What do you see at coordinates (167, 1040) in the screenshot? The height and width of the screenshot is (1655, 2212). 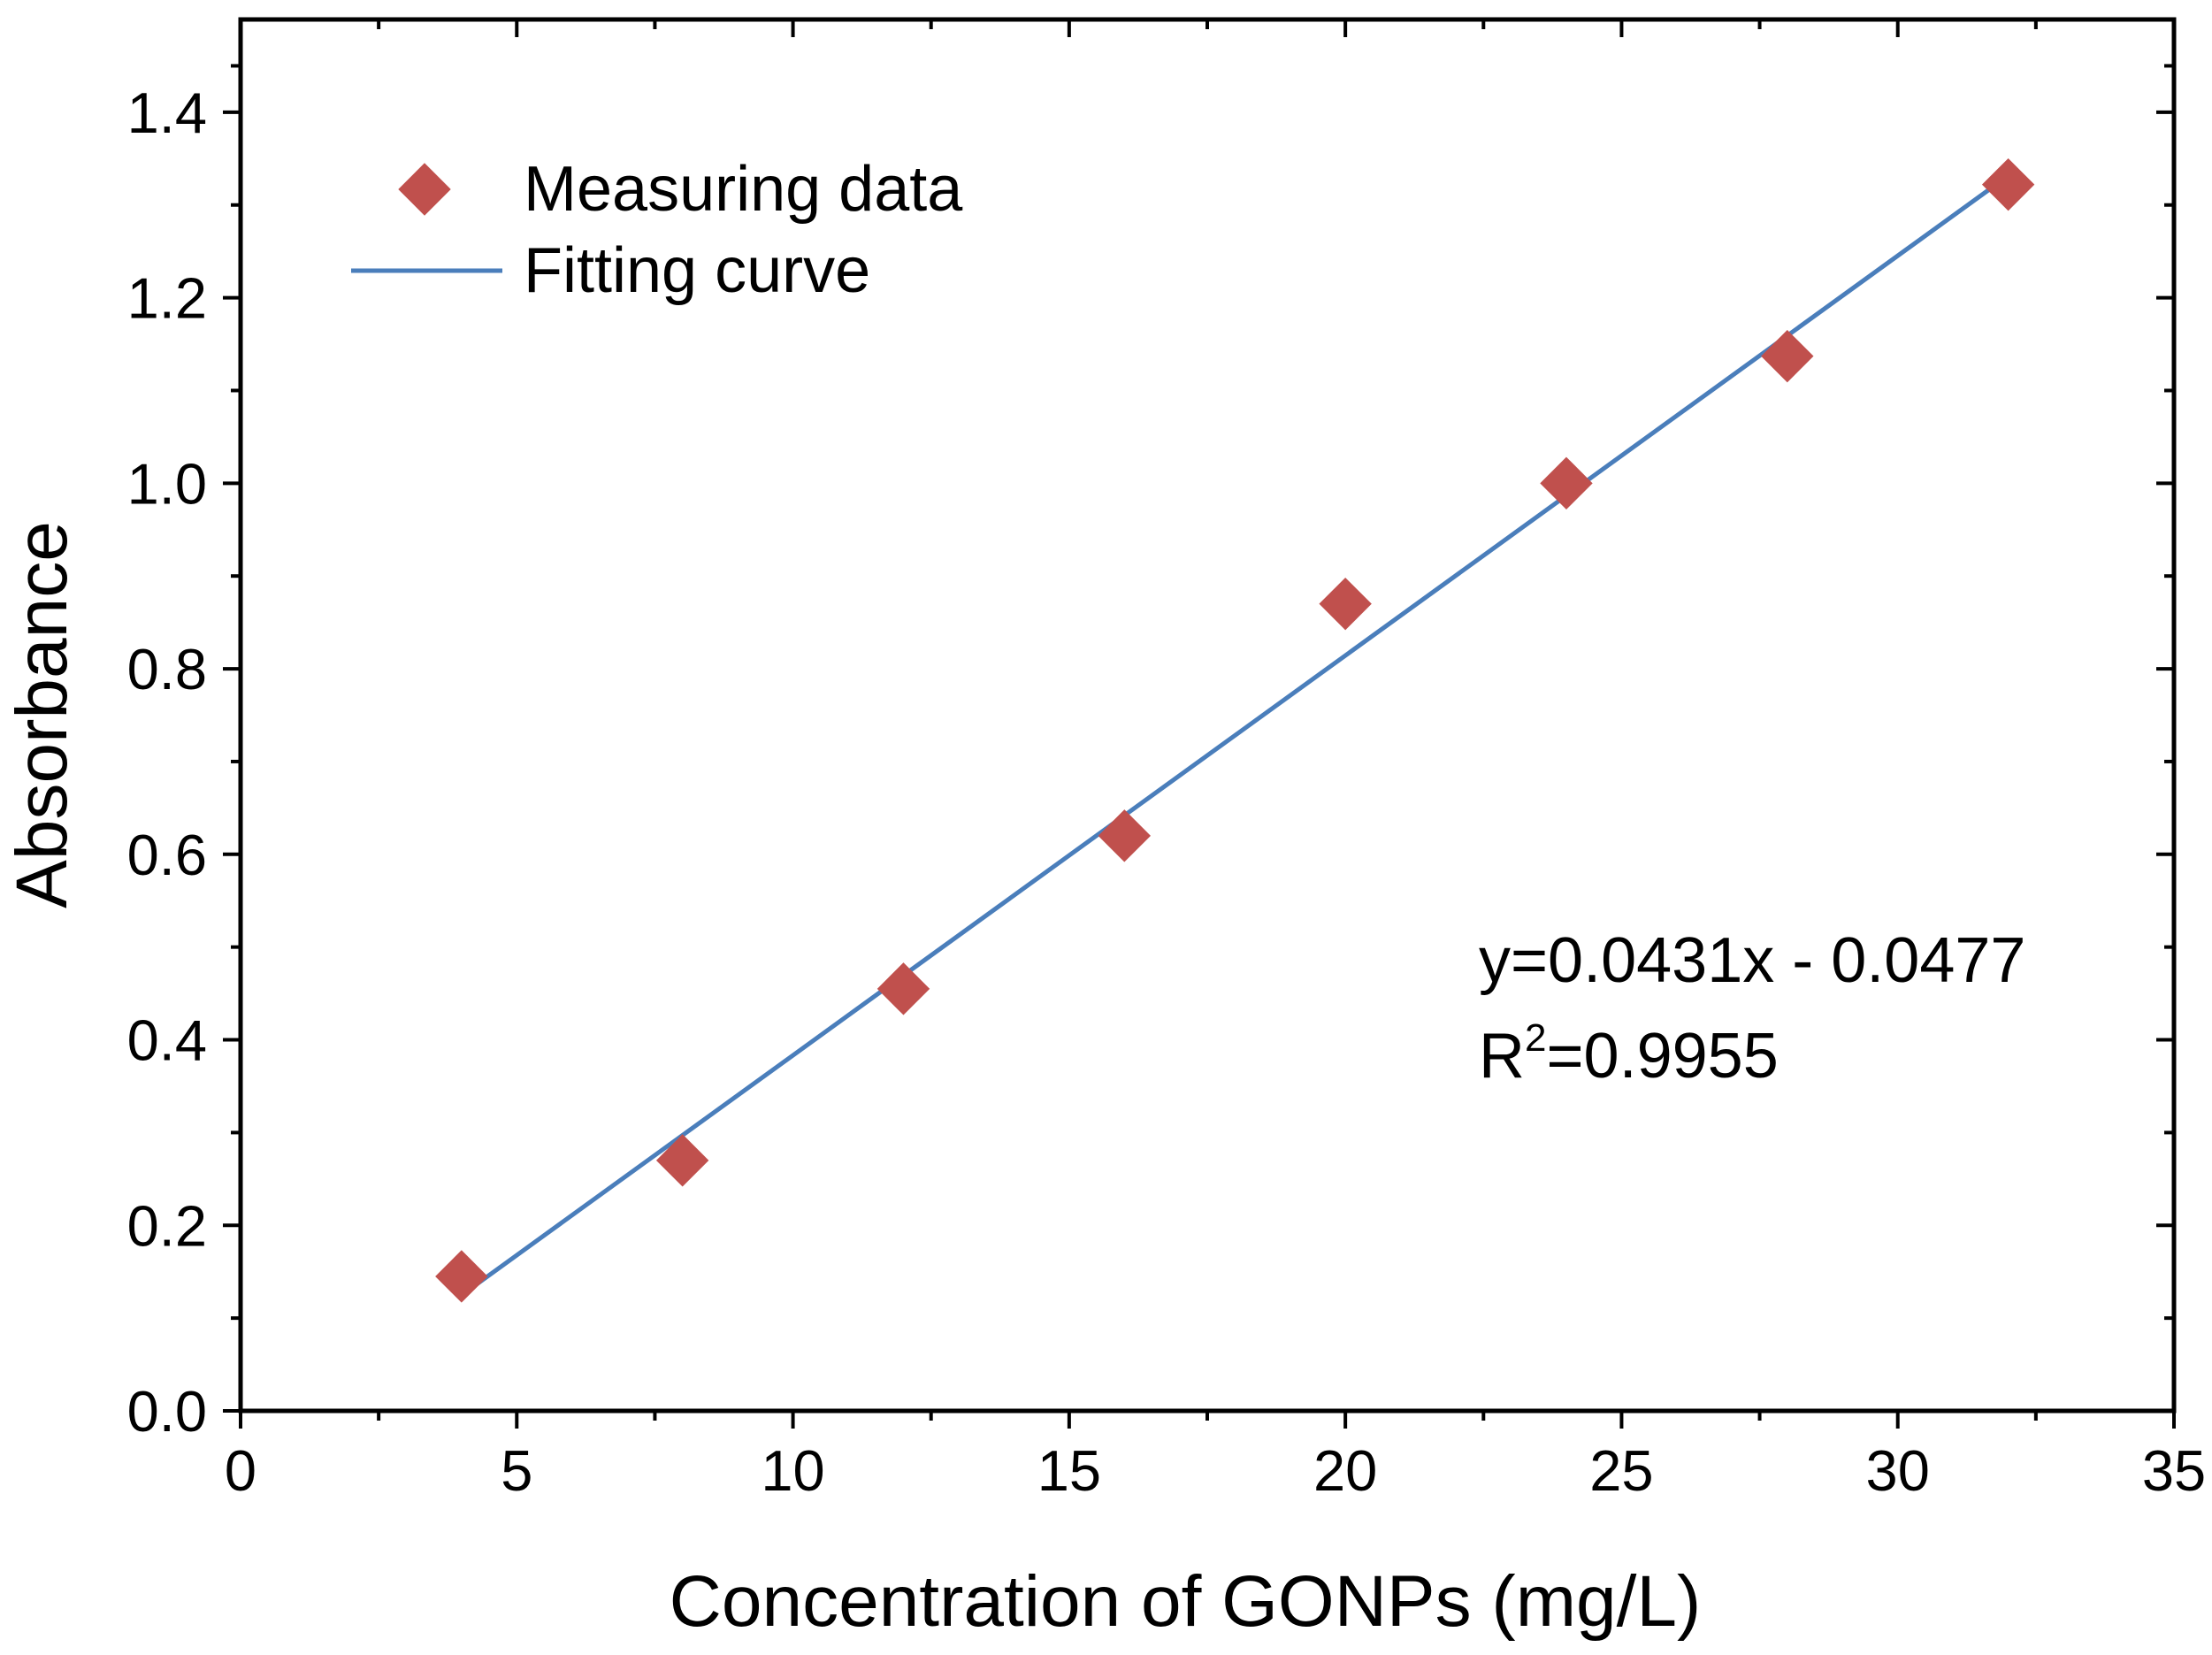 I see `y-tick-label: 0.4` at bounding box center [167, 1040].